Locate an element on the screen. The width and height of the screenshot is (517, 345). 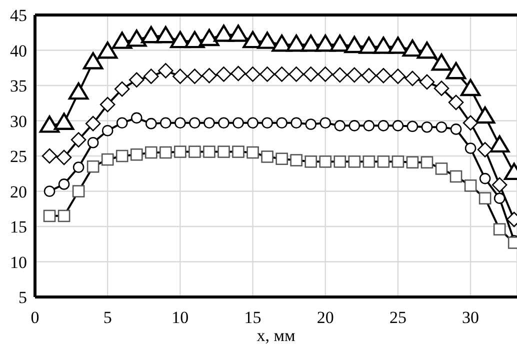
x-axis-title: x, мм is located at coordinates (276, 335).